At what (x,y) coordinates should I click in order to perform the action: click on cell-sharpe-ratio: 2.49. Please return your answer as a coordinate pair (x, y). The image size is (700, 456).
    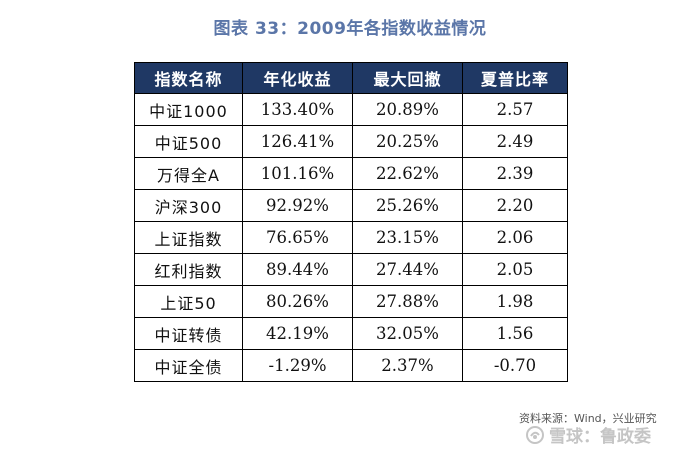
    Looking at the image, I should click on (515, 141).